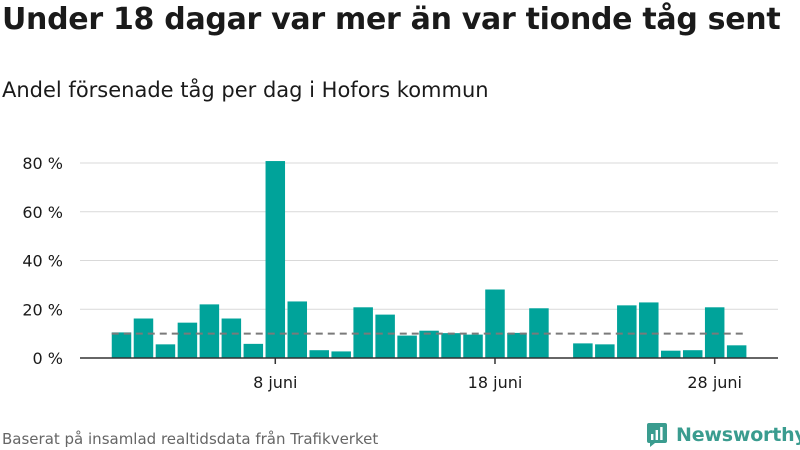 Image resolution: width=800 pixels, height=450 pixels. Describe the element at coordinates (42, 261) in the screenshot. I see `y-tick-label: 40 %` at that location.